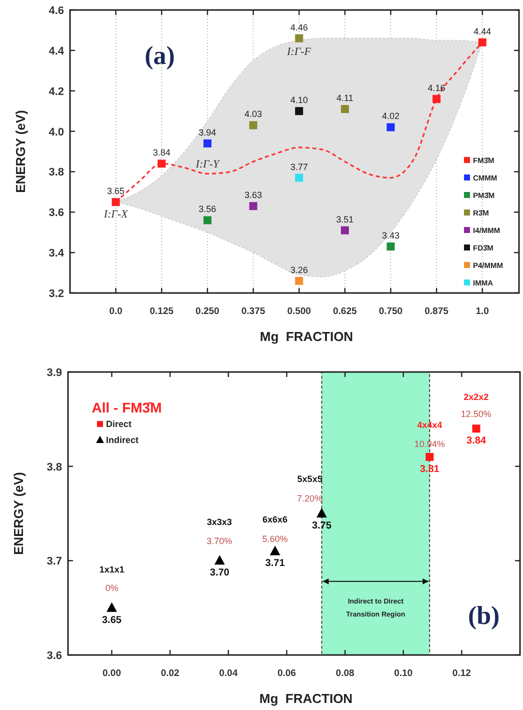  What do you see at coordinates (299, 269) in the screenshot?
I see `data-label: 3.26` at bounding box center [299, 269].